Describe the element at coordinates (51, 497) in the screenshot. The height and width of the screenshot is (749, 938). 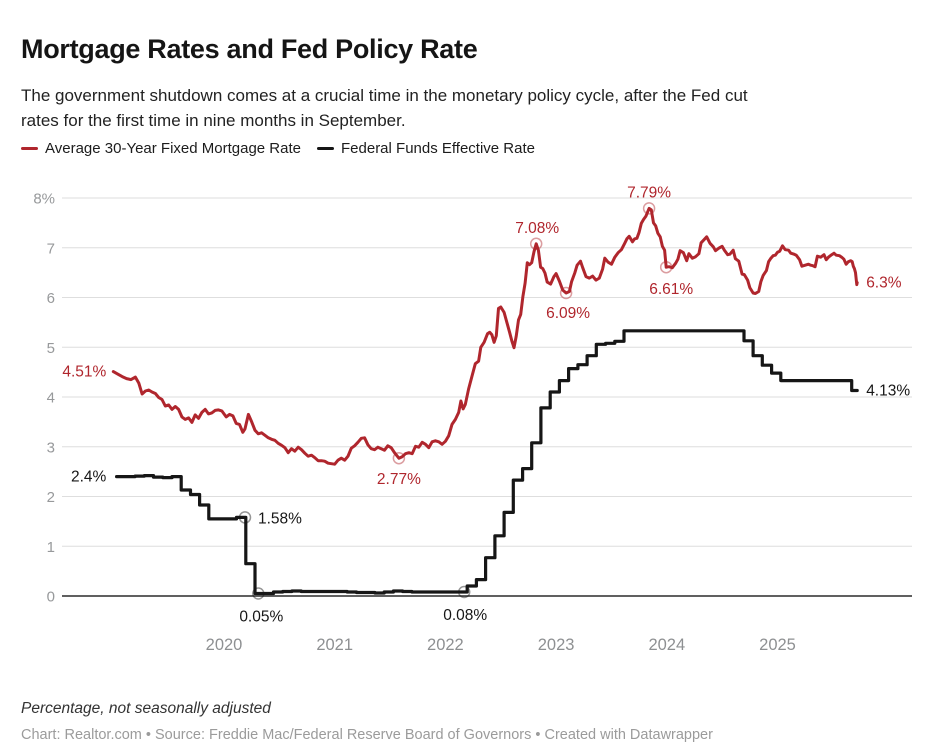
I see `y-tick-label: 2` at that location.